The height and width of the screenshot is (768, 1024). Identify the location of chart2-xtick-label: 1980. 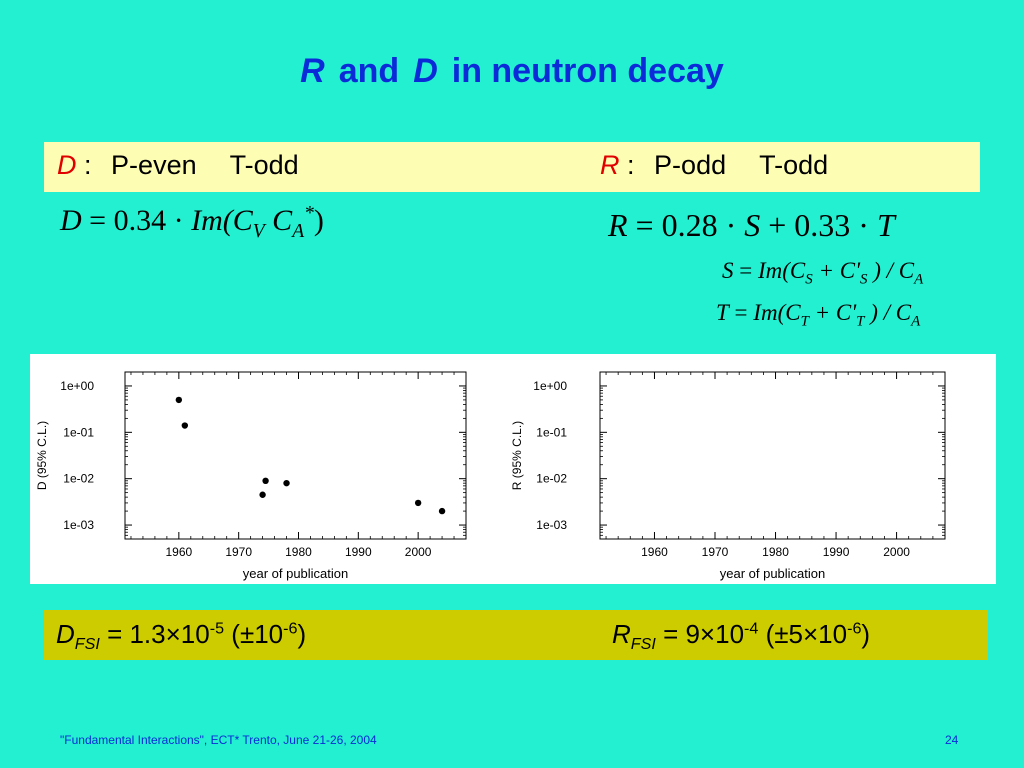
(775, 552).